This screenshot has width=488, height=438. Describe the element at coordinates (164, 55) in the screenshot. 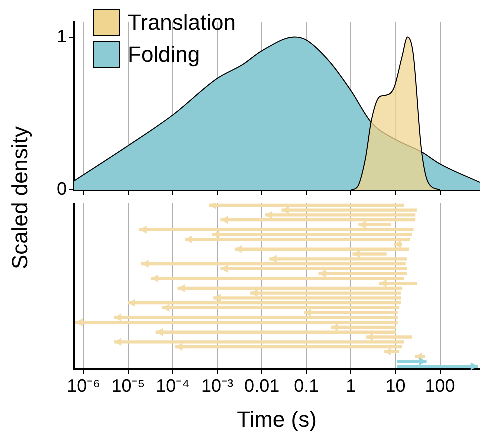

I see `legend-label: Folding` at that location.